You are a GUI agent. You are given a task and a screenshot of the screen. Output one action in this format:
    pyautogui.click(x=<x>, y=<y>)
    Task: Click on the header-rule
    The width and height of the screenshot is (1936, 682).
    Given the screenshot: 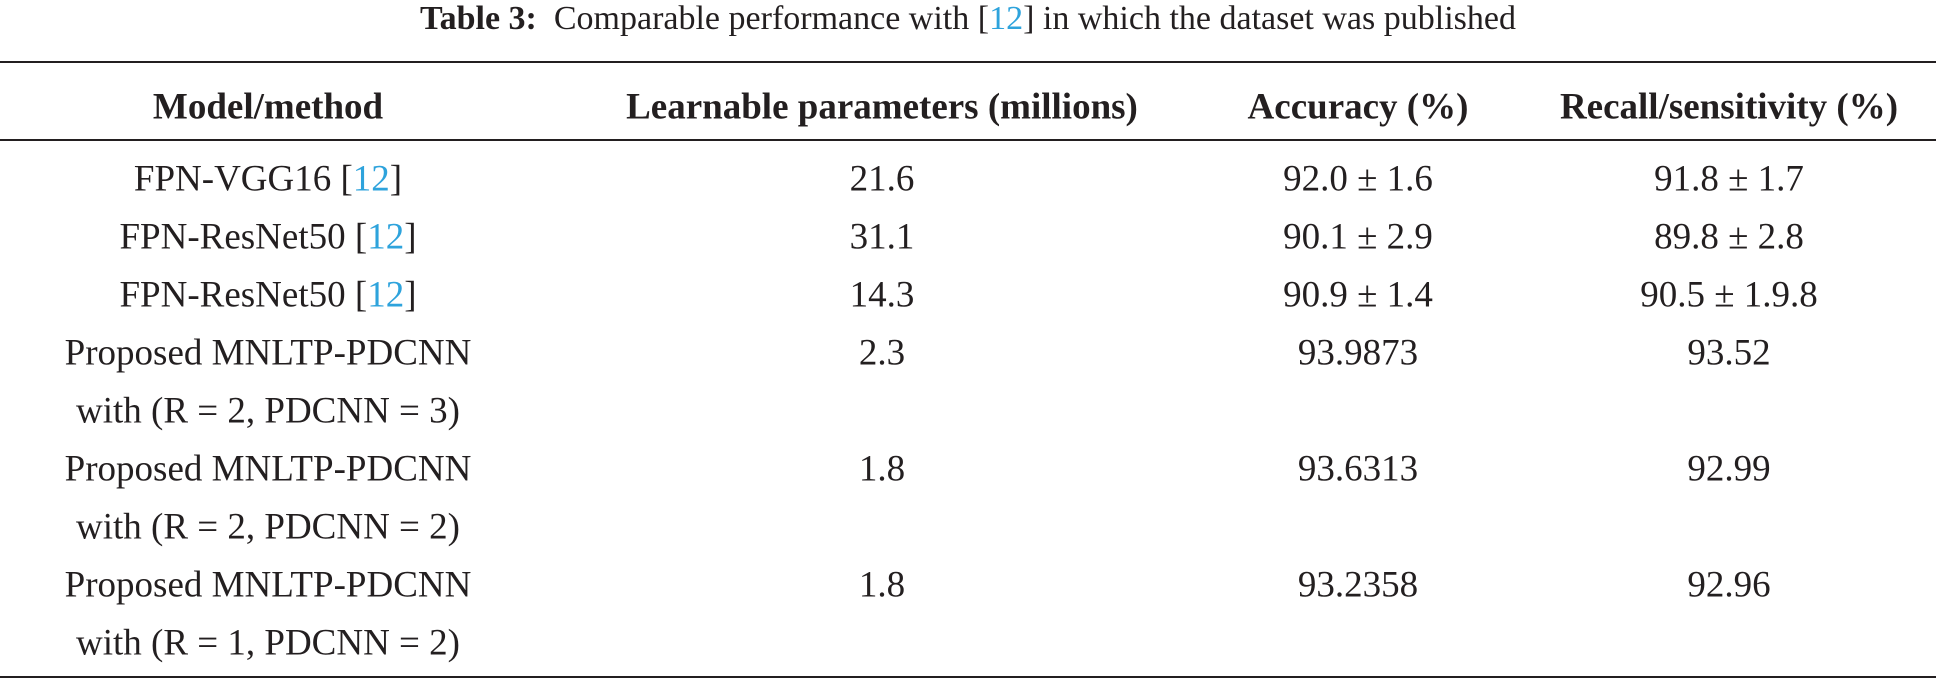 What is the action you would take?
    pyautogui.click(x=968, y=140)
    